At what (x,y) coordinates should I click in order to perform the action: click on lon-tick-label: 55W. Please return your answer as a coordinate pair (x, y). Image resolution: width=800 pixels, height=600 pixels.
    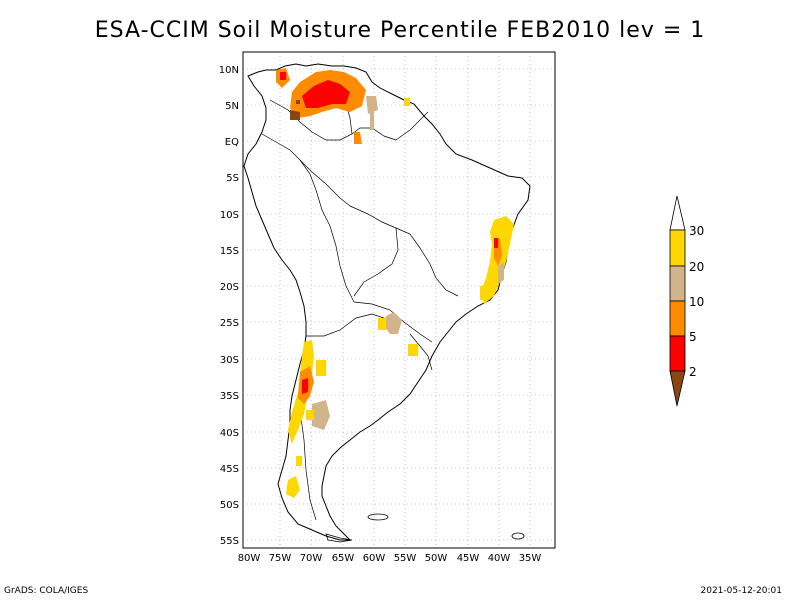
    Looking at the image, I should click on (405, 558).